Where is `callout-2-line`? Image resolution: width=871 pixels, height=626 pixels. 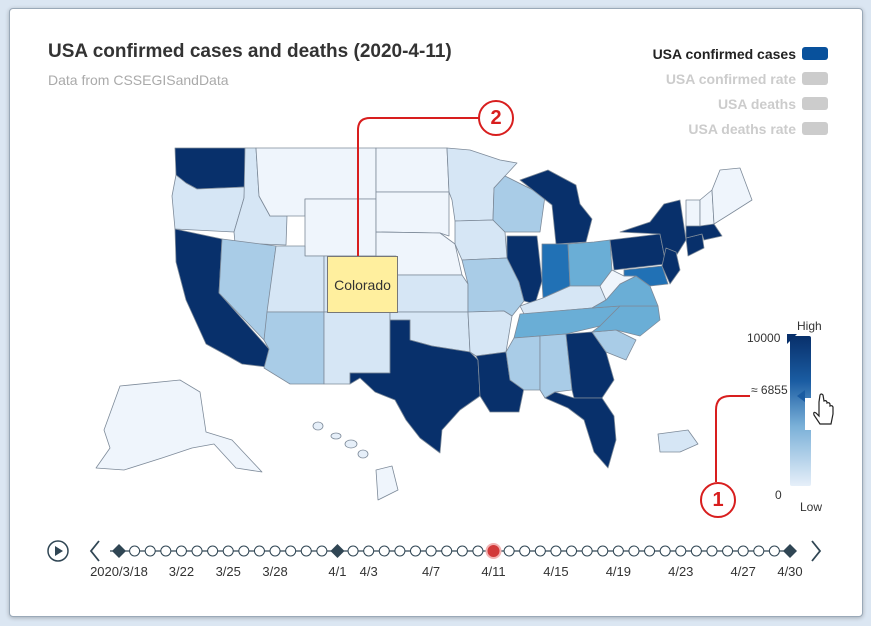
callout-2-line is located at coordinates (418, 188).